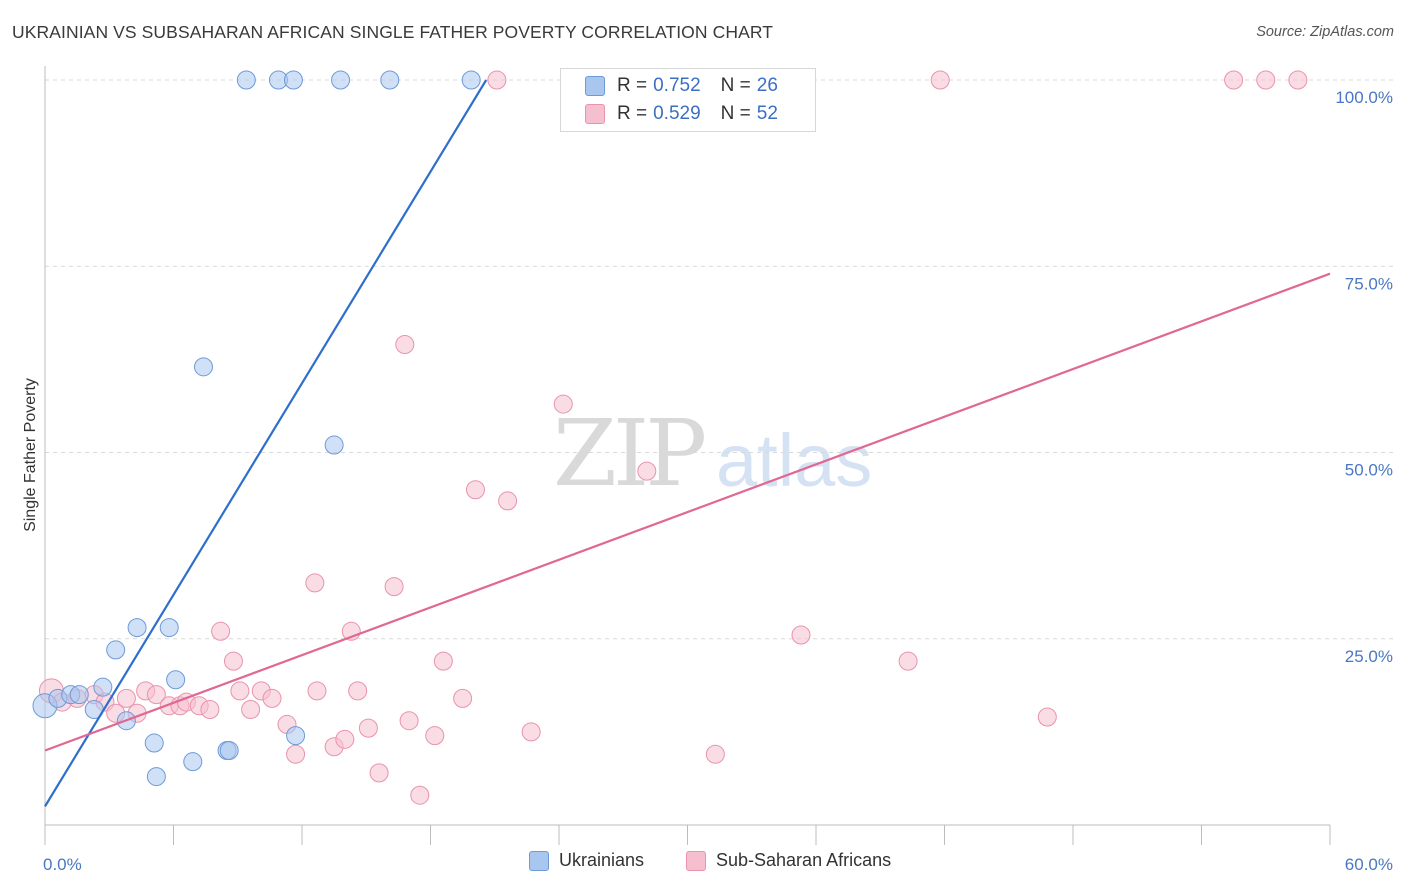 This screenshot has height=892, width=1406. Describe the element at coordinates (1325, 32) in the screenshot. I see `source-label: Source: ZipAtlas.com` at that location.